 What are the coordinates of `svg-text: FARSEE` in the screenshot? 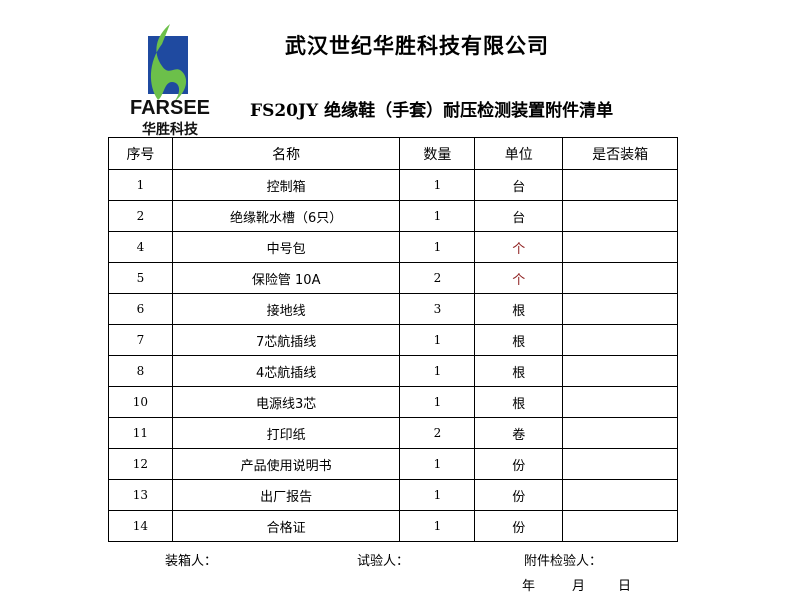 It's located at (170, 108).